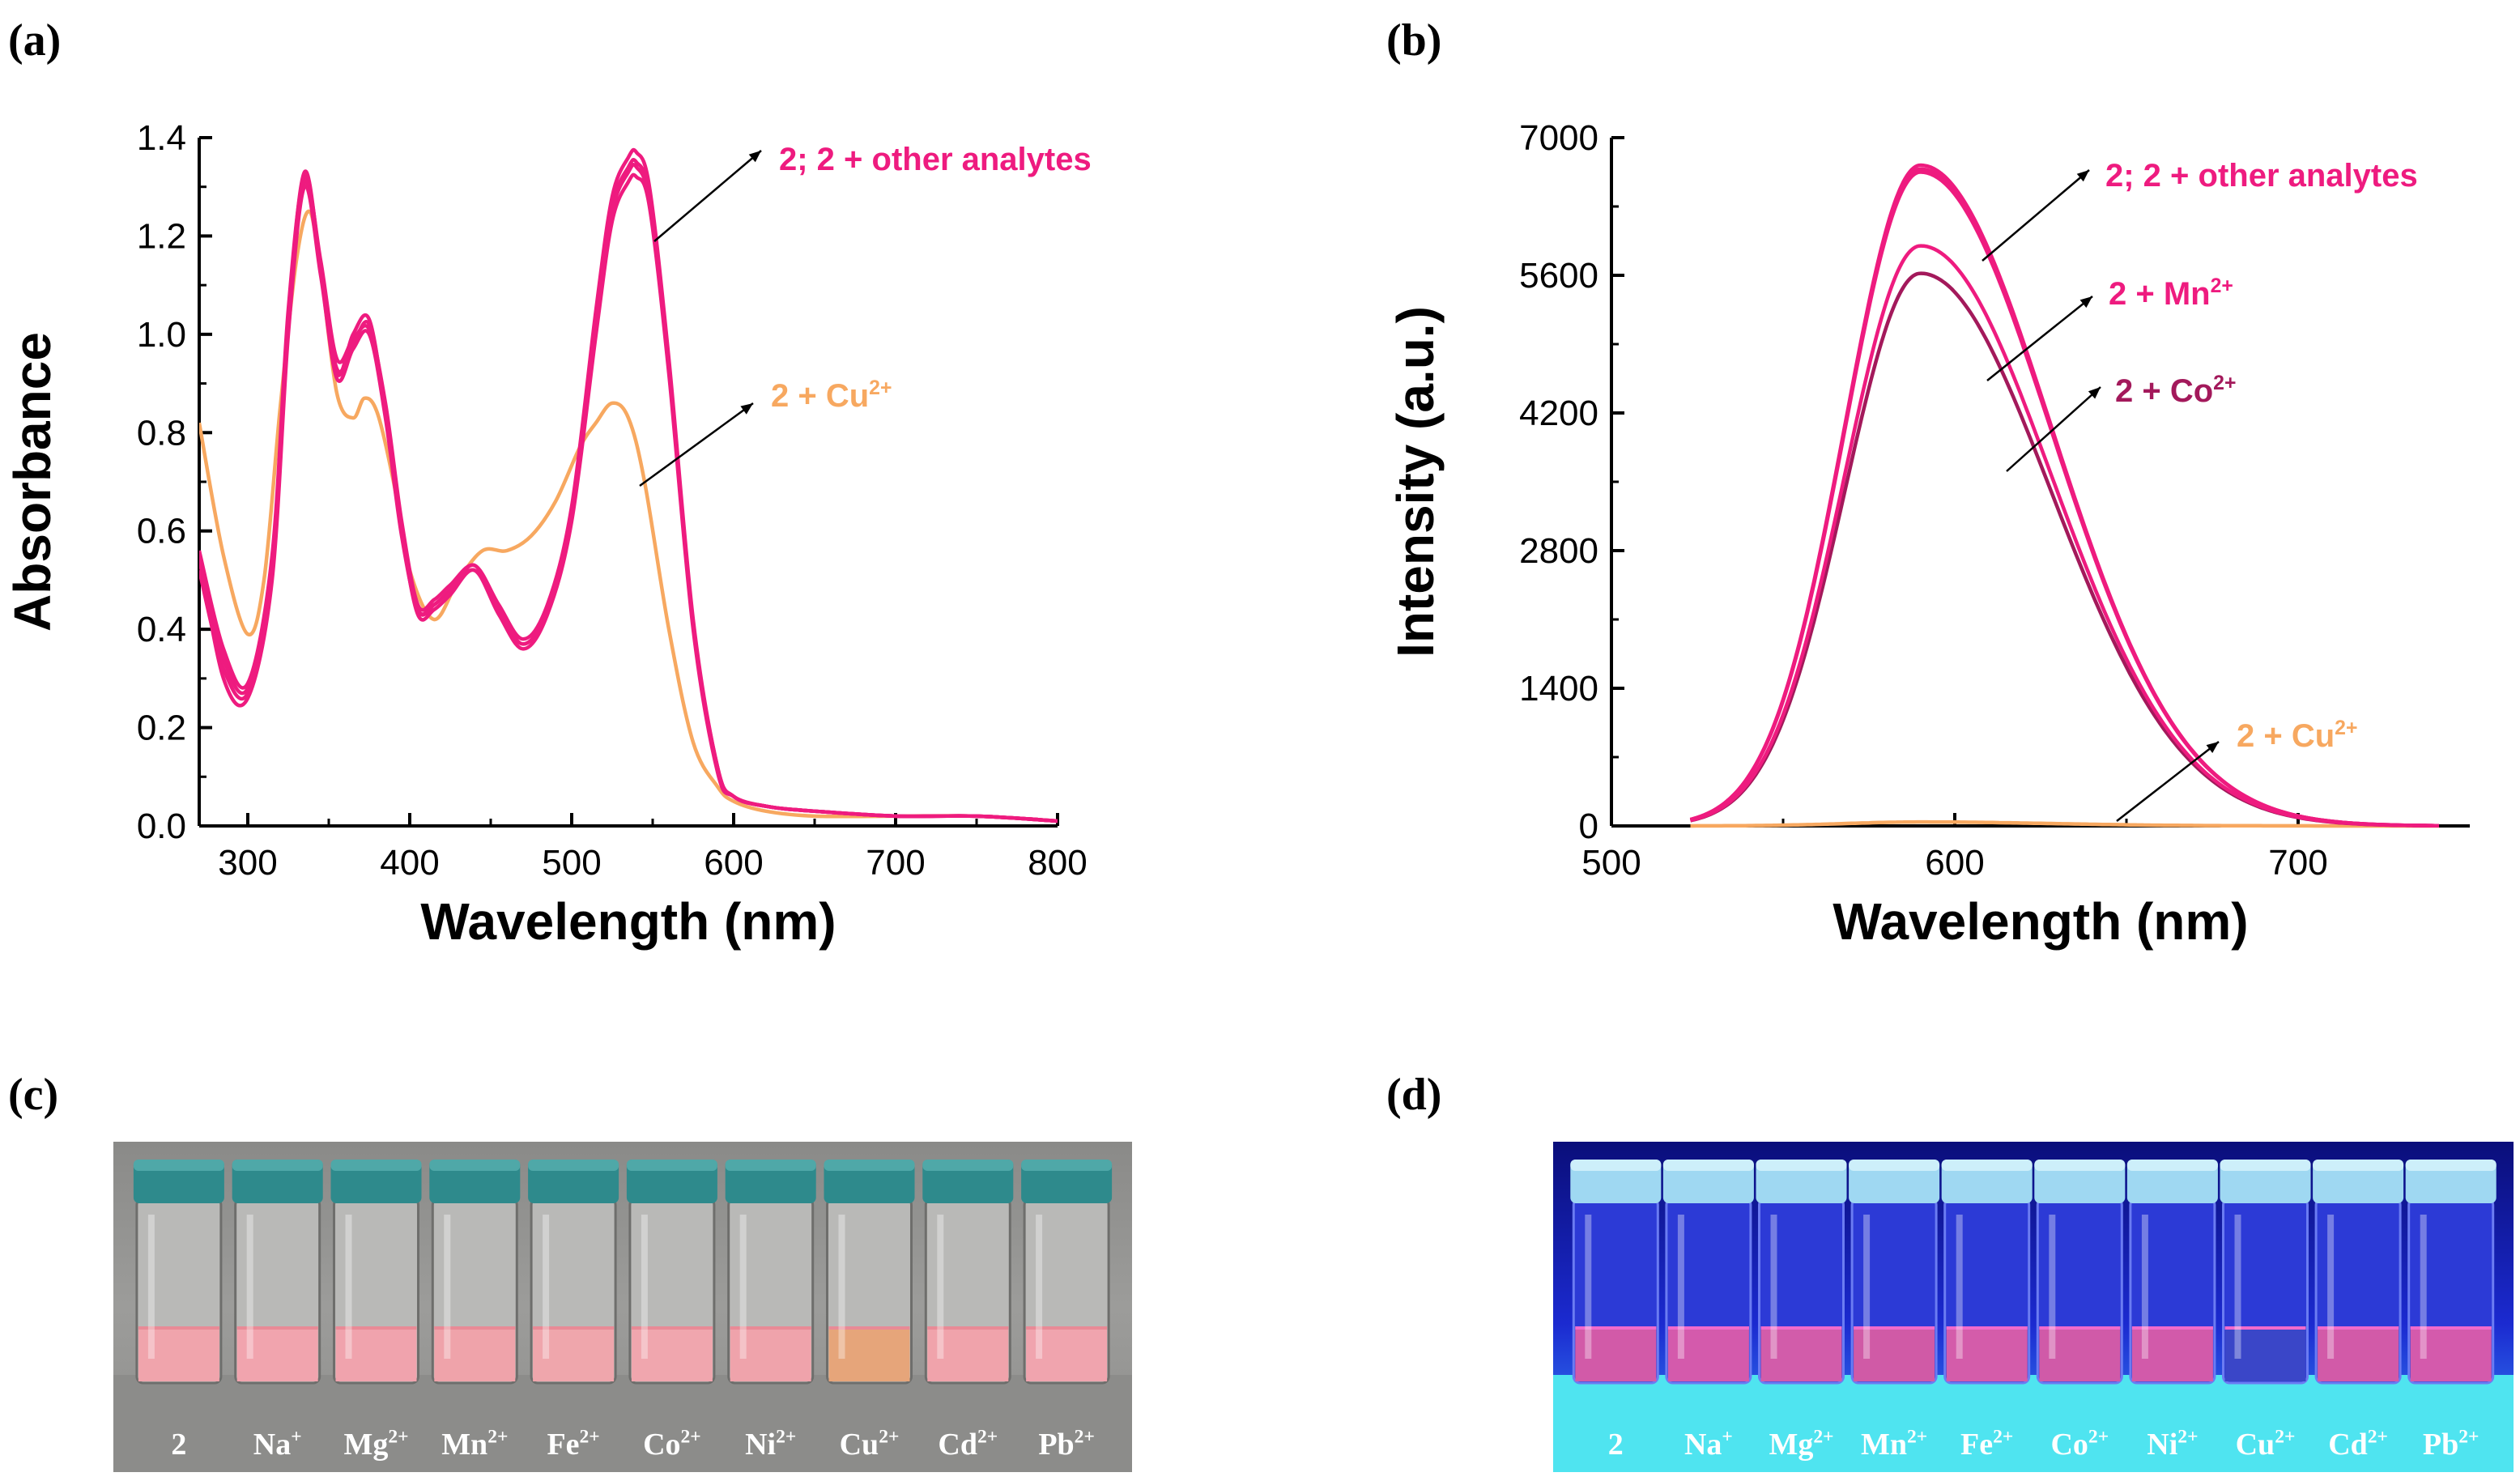 The image size is (2520, 1481). Describe the element at coordinates (734, 863) in the screenshot. I see `x-tick-label: 600` at that location.